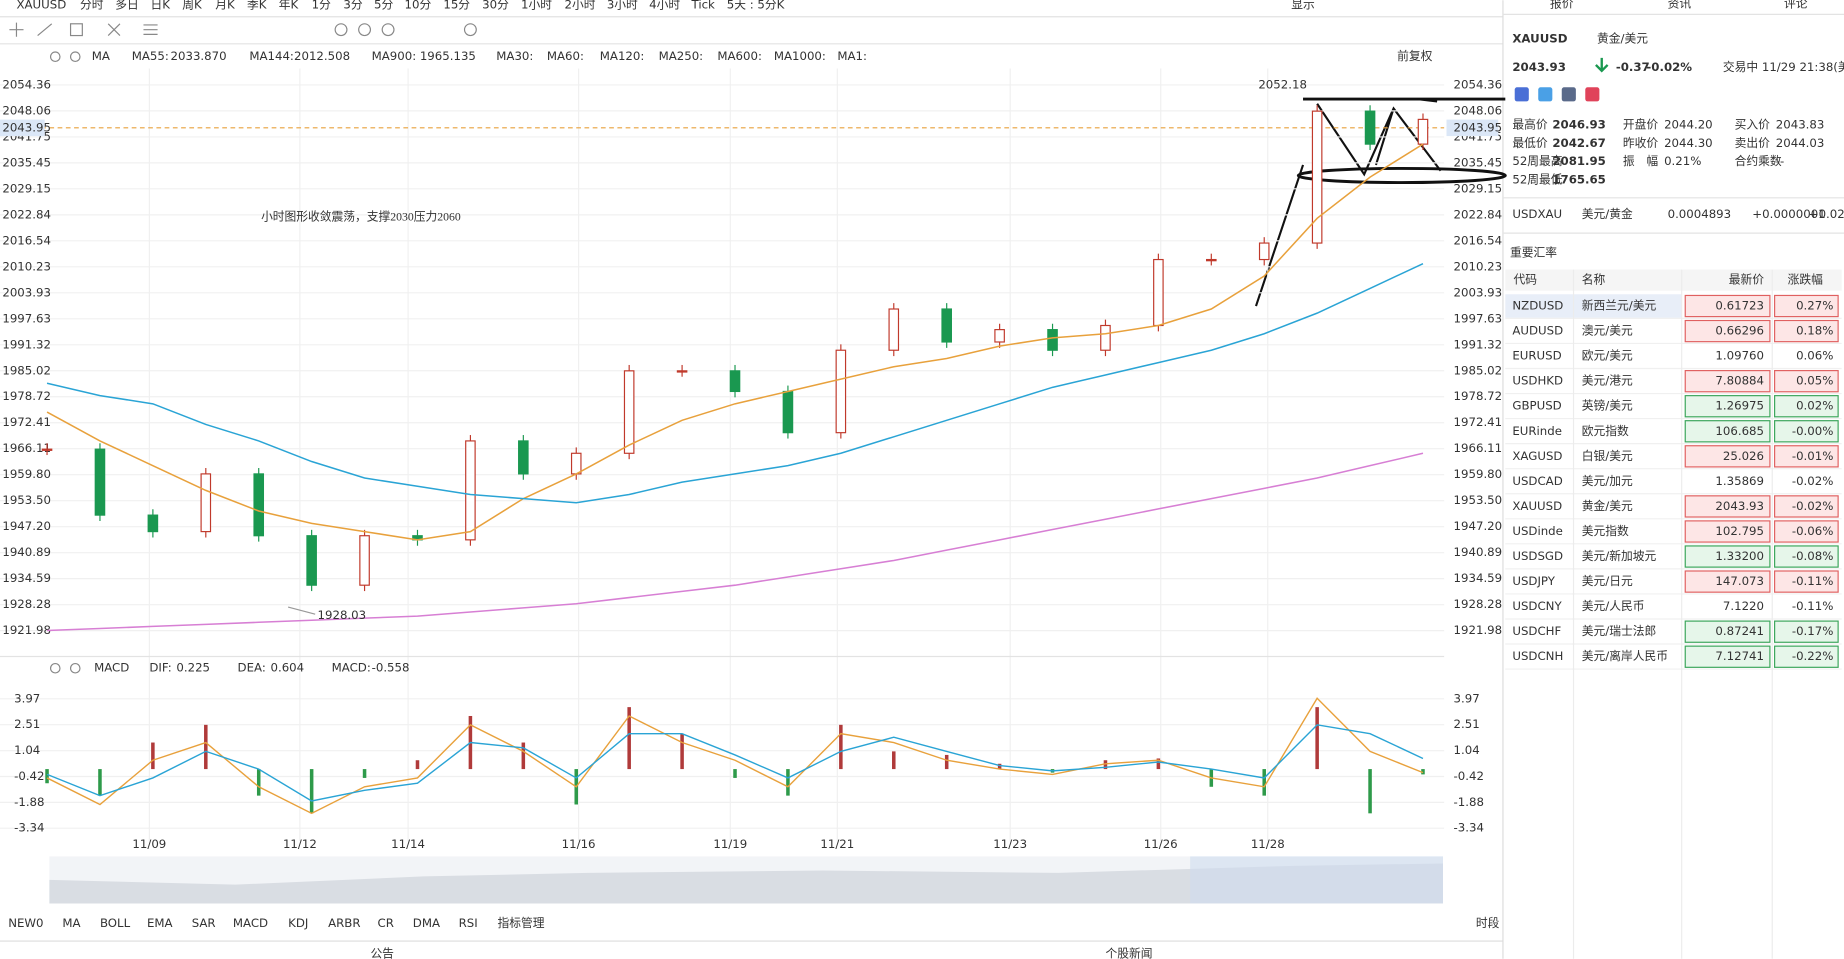 The height and width of the screenshot is (959, 1844). I want to click on rate-code: AUDUSD, so click(1537, 331).